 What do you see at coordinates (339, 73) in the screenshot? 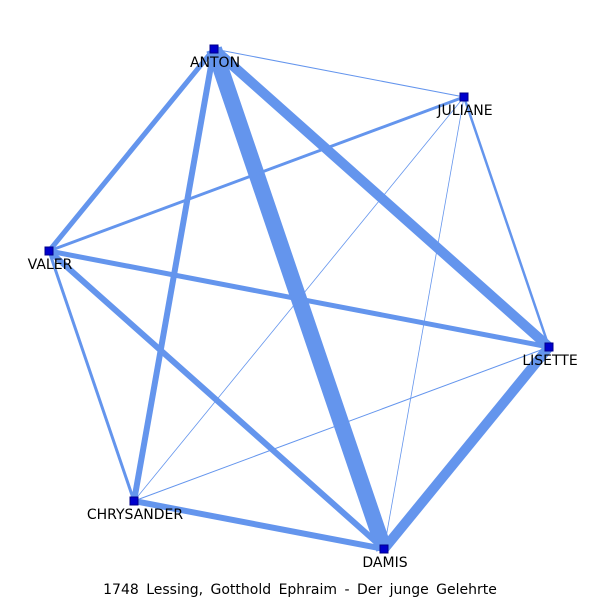
I see `edge-anton-juliane` at bounding box center [339, 73].